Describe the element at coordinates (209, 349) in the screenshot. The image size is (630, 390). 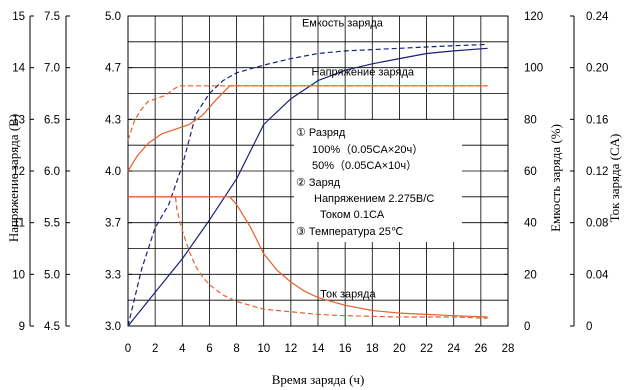
I see `x-tick-label: 6` at that location.